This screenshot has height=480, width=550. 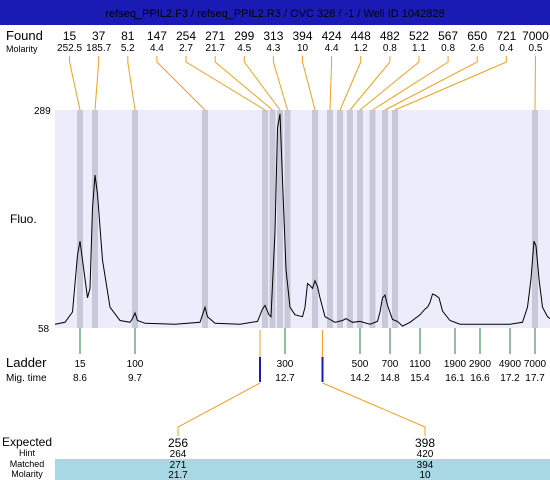 What do you see at coordinates (23, 219) in the screenshot?
I see `fluo-label: Fluo.` at bounding box center [23, 219].